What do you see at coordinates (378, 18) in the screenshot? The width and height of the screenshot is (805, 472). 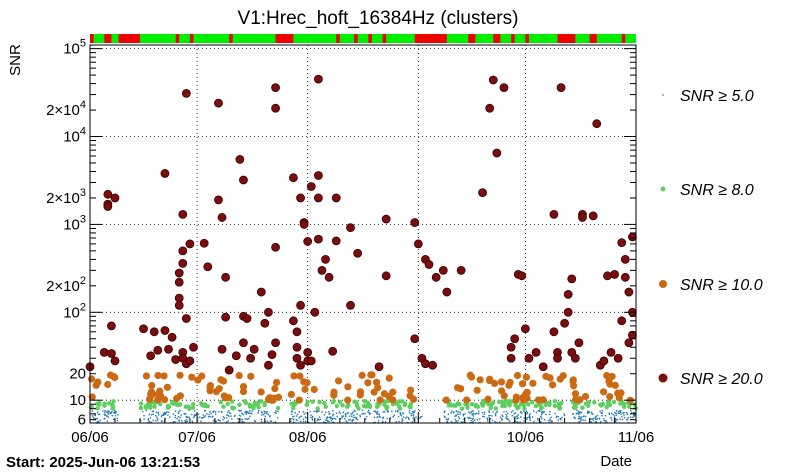 I see `chart-title: V1:Hrec_hoft_16384Hz (clusters)` at bounding box center [378, 18].